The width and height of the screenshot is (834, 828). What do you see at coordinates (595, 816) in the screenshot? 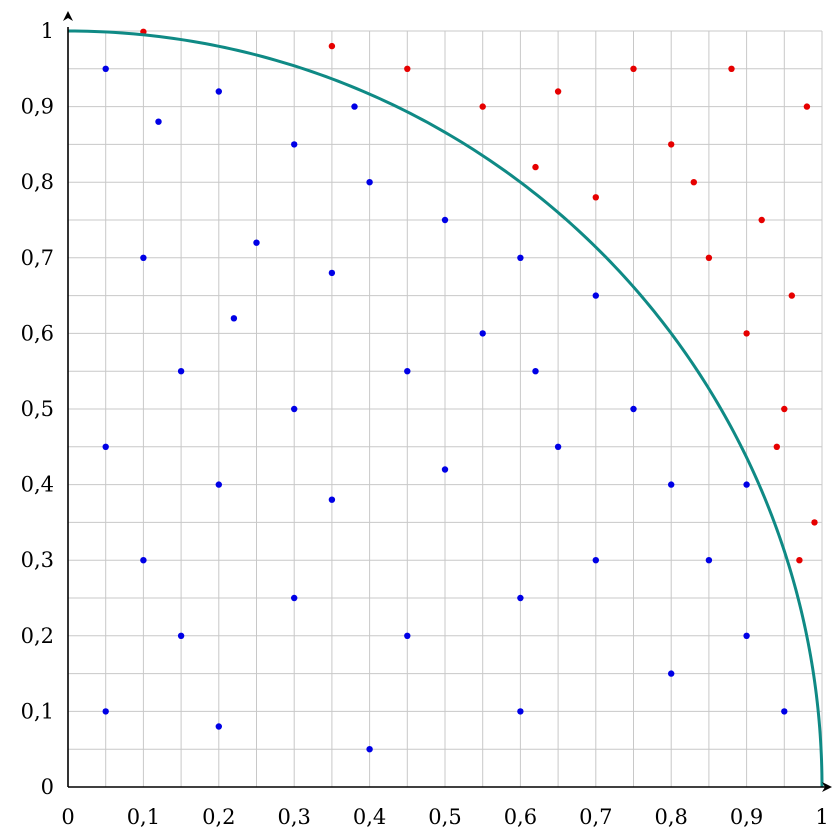
I see `x-tick-label: 0,7` at bounding box center [595, 816].